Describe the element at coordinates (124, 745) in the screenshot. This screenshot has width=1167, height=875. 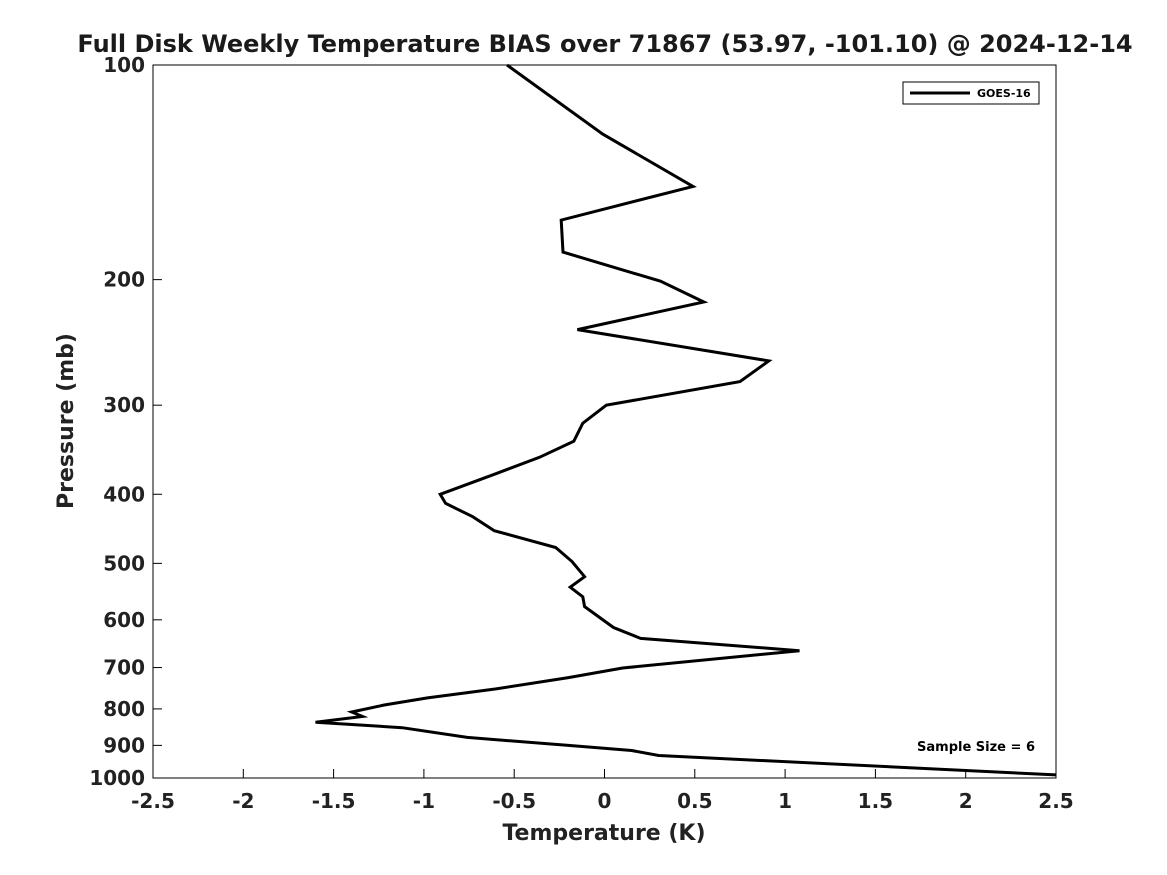
I see `y-tick-label: 900` at that location.